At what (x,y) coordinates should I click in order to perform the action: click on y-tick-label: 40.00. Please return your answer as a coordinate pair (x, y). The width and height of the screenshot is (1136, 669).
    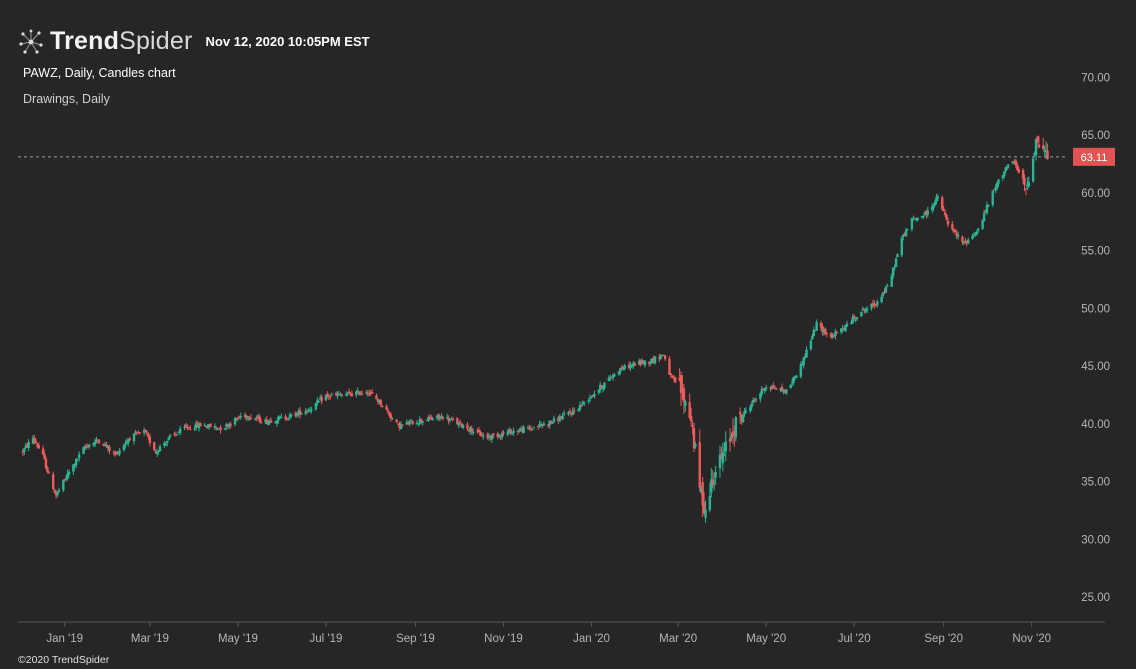
    Looking at the image, I should click on (1095, 425).